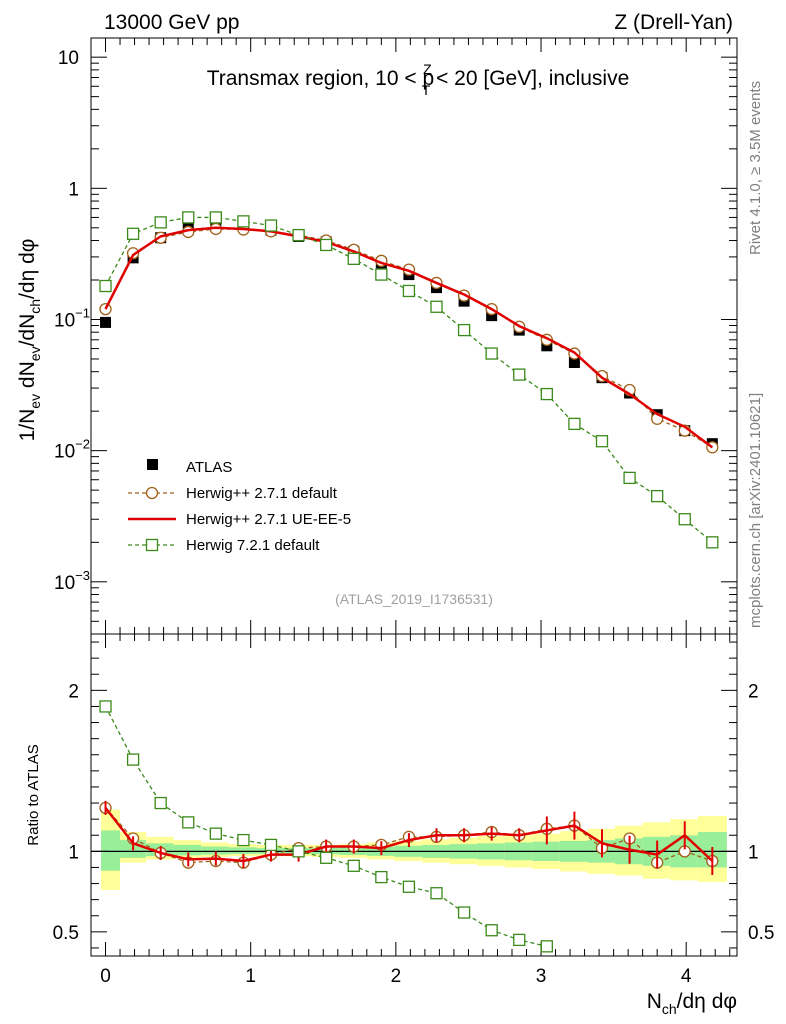 The width and height of the screenshot is (786, 1024). Describe the element at coordinates (529, 78) in the screenshot. I see `title-post: < 20 [GeV], inclusive` at that location.